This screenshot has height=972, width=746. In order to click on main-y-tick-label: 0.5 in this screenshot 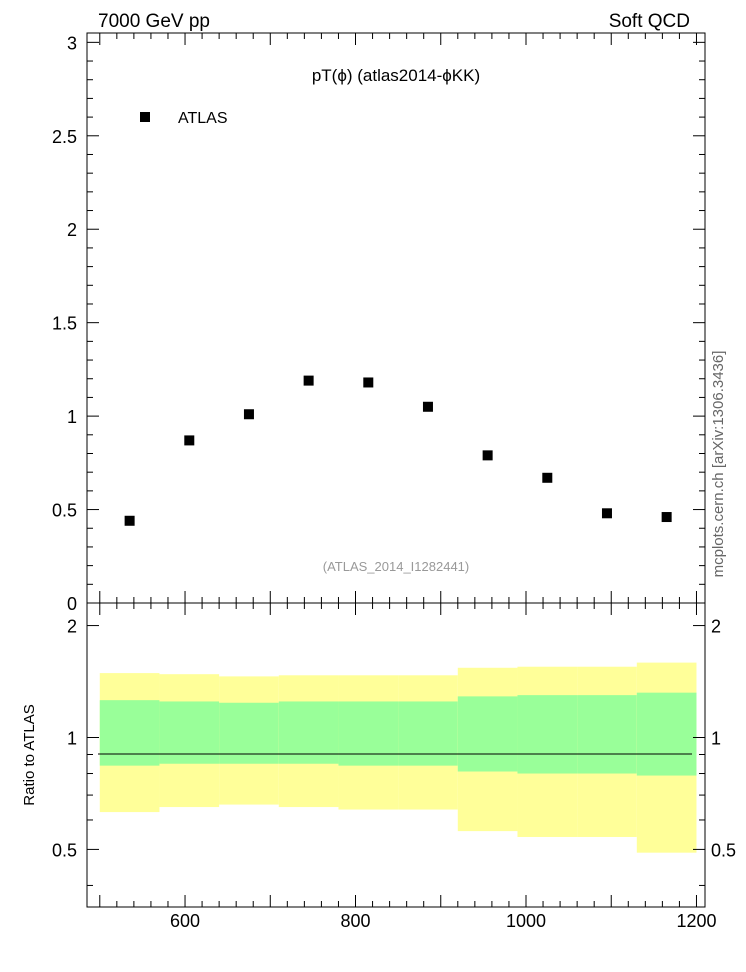, I will do `click(64, 511)`.